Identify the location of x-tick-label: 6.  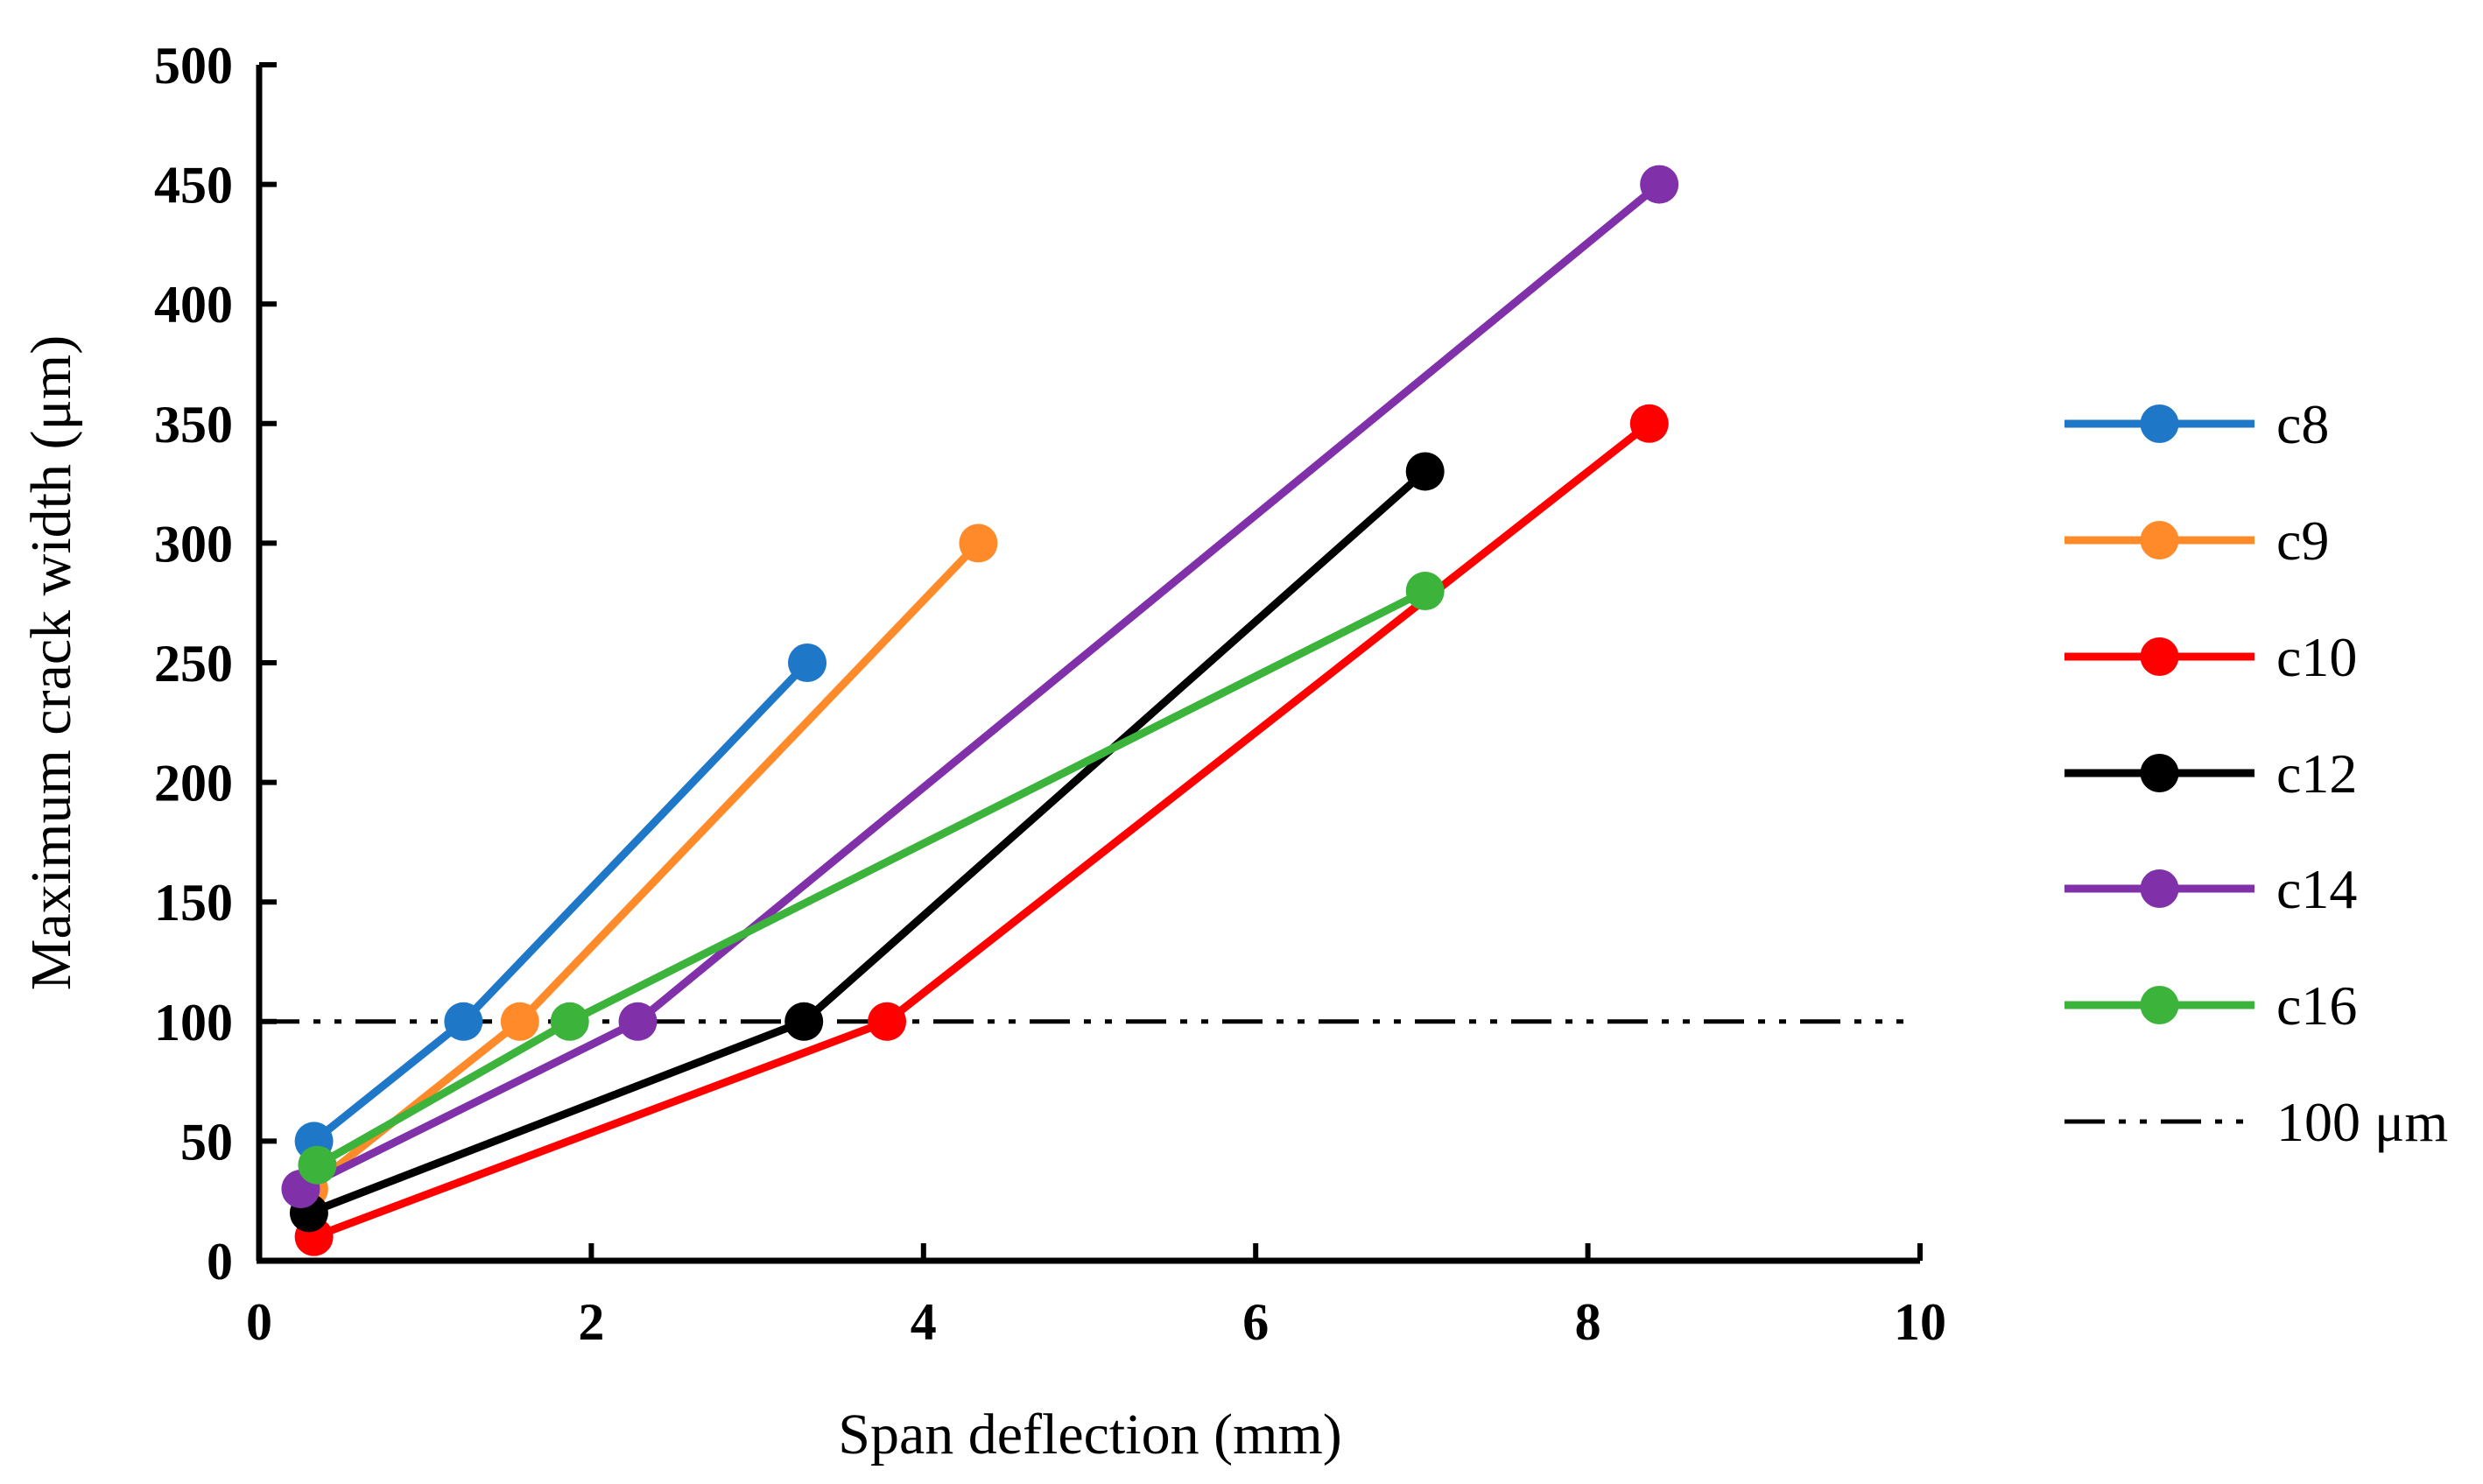
(1256, 1322).